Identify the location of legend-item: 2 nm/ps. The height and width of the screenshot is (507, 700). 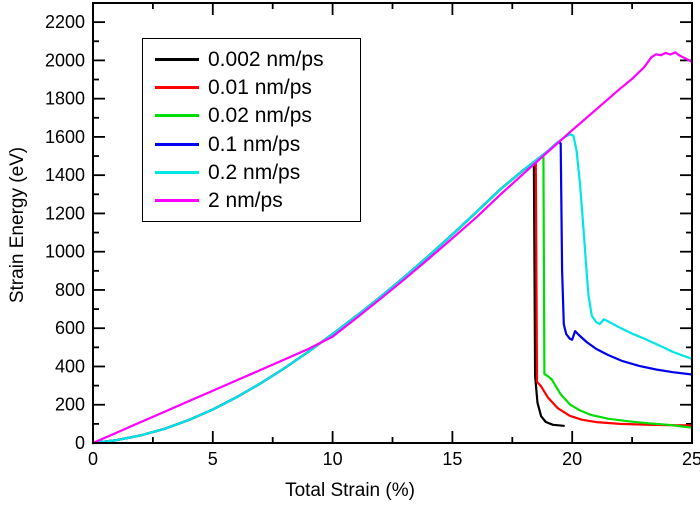
(257, 201).